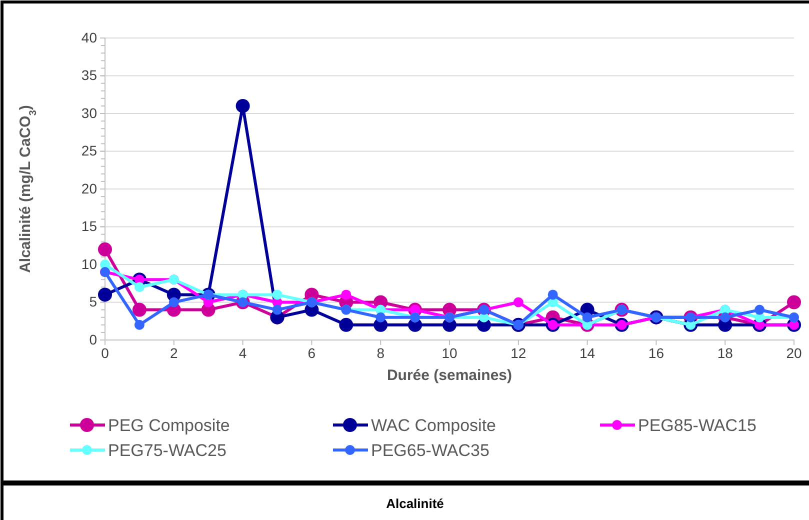  I want to click on y-tick-label: 40, so click(89, 37).